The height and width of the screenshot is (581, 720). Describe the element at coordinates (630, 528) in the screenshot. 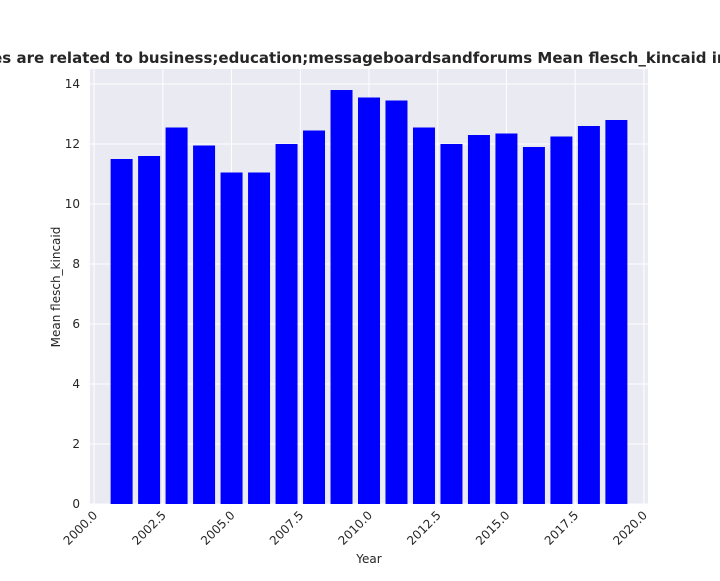

I see `x-tick-label: 2020.0` at that location.